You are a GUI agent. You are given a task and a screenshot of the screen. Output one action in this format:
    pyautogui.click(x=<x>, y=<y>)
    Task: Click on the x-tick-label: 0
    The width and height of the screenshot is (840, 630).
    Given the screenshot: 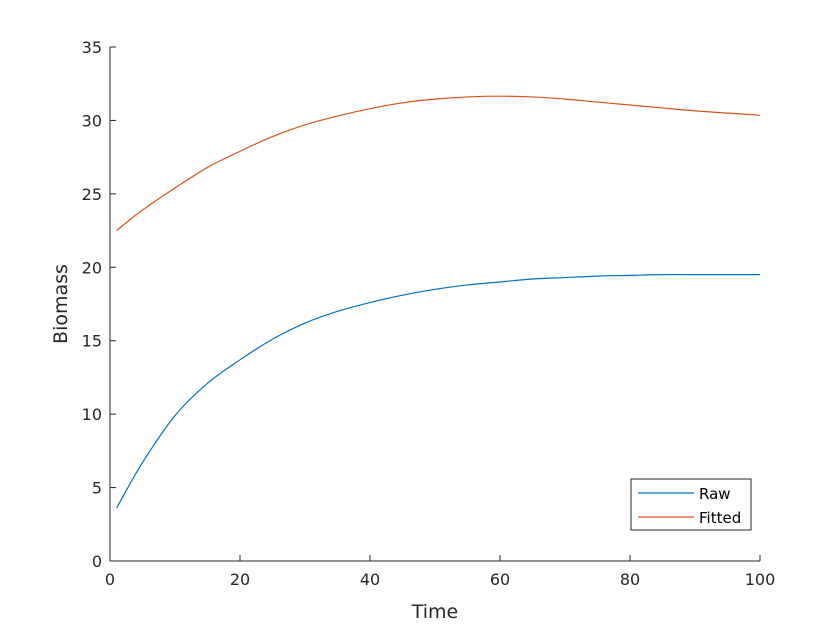 What is the action you would take?
    pyautogui.click(x=110, y=579)
    